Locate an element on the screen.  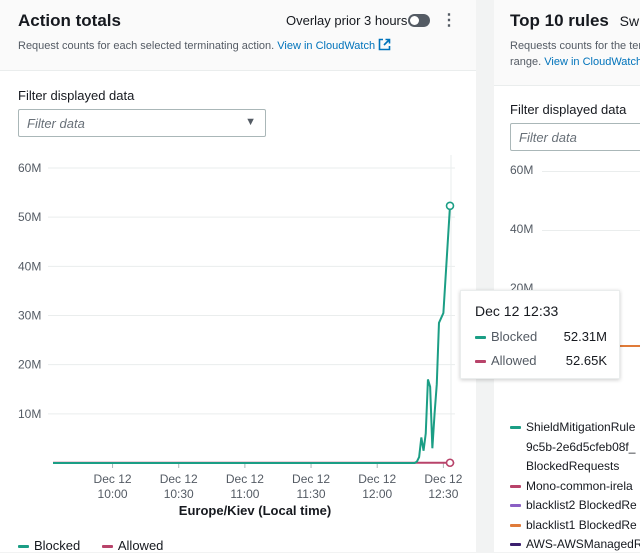
caret-down-icon: ▼ is located at coordinates (250, 122).